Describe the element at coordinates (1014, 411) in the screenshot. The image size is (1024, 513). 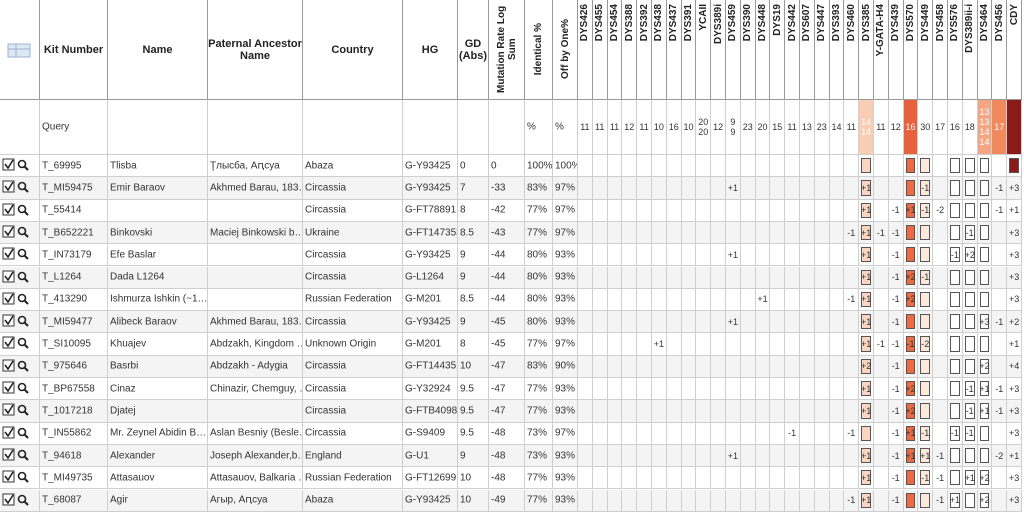
I see `marker-diff-cell: +3` at that location.